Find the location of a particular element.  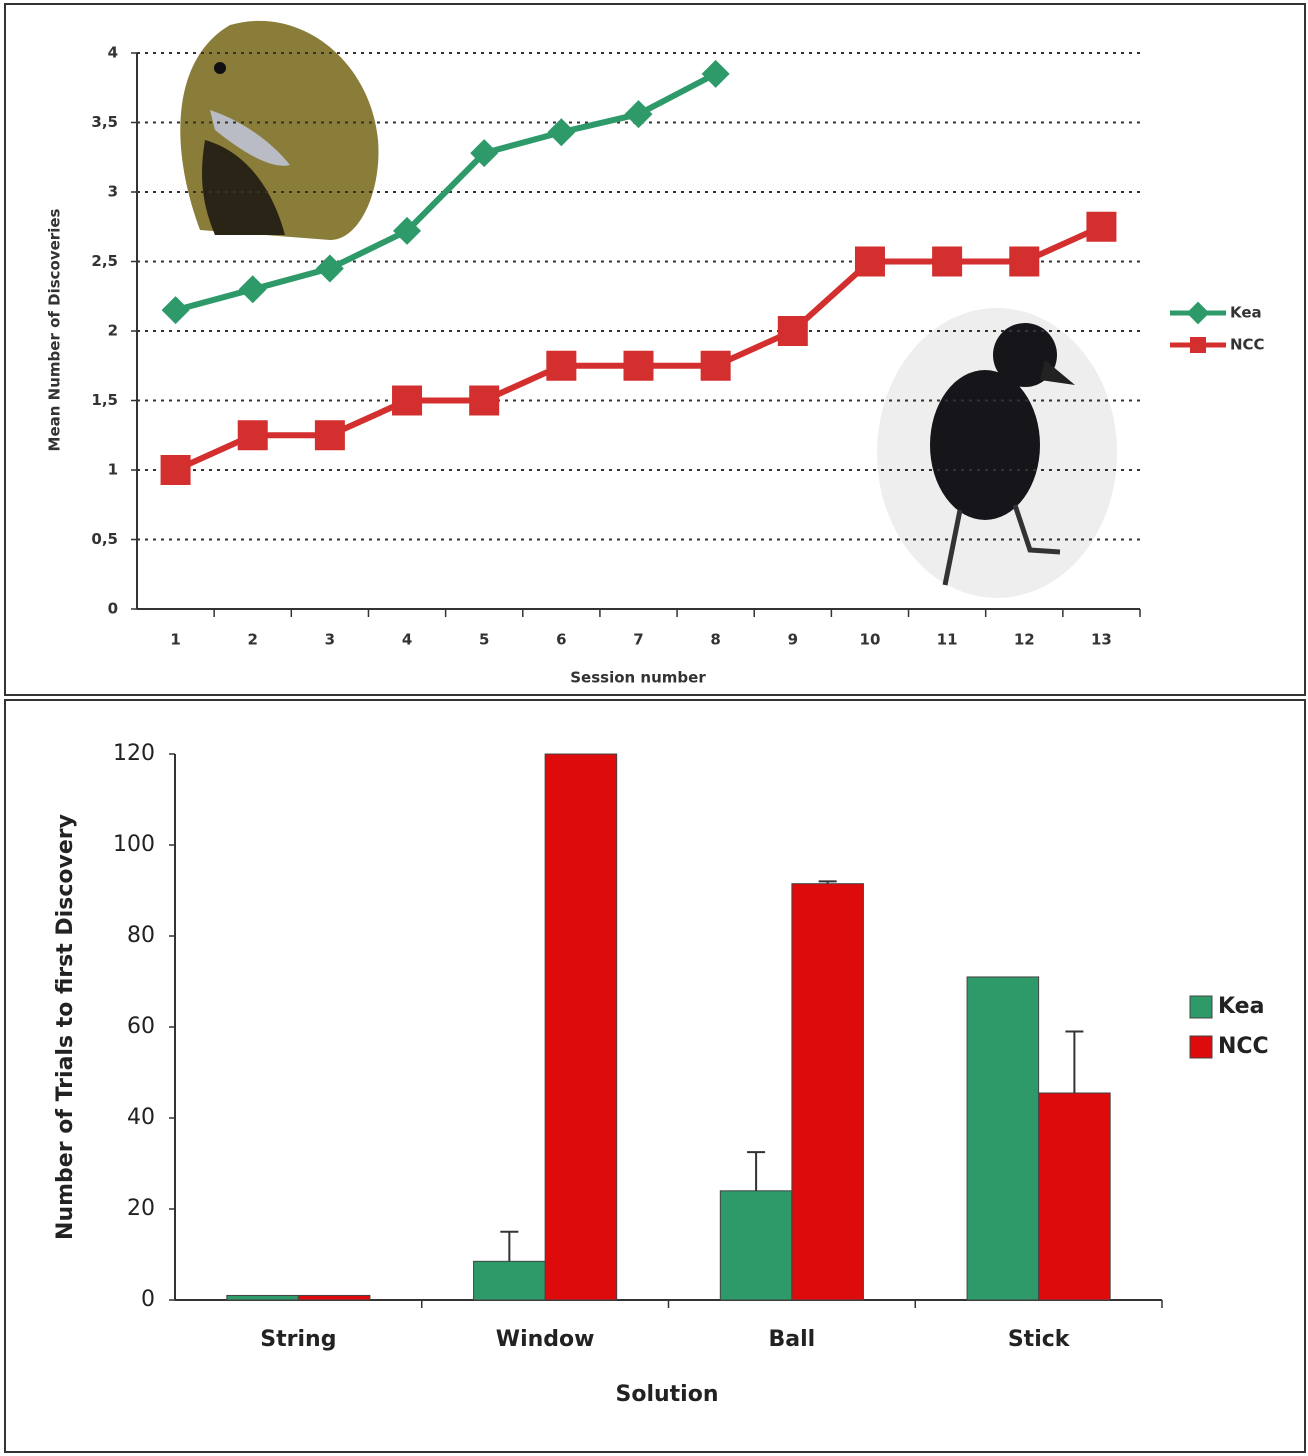

y-tick-label: 1 is located at coordinates (113, 470).